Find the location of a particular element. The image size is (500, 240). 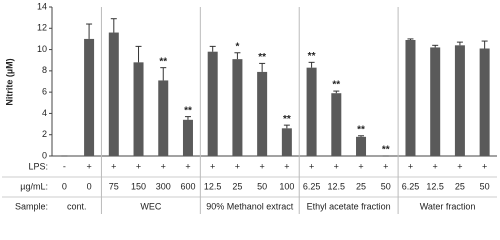

x-tick-label: 150 is located at coordinates (138, 186).